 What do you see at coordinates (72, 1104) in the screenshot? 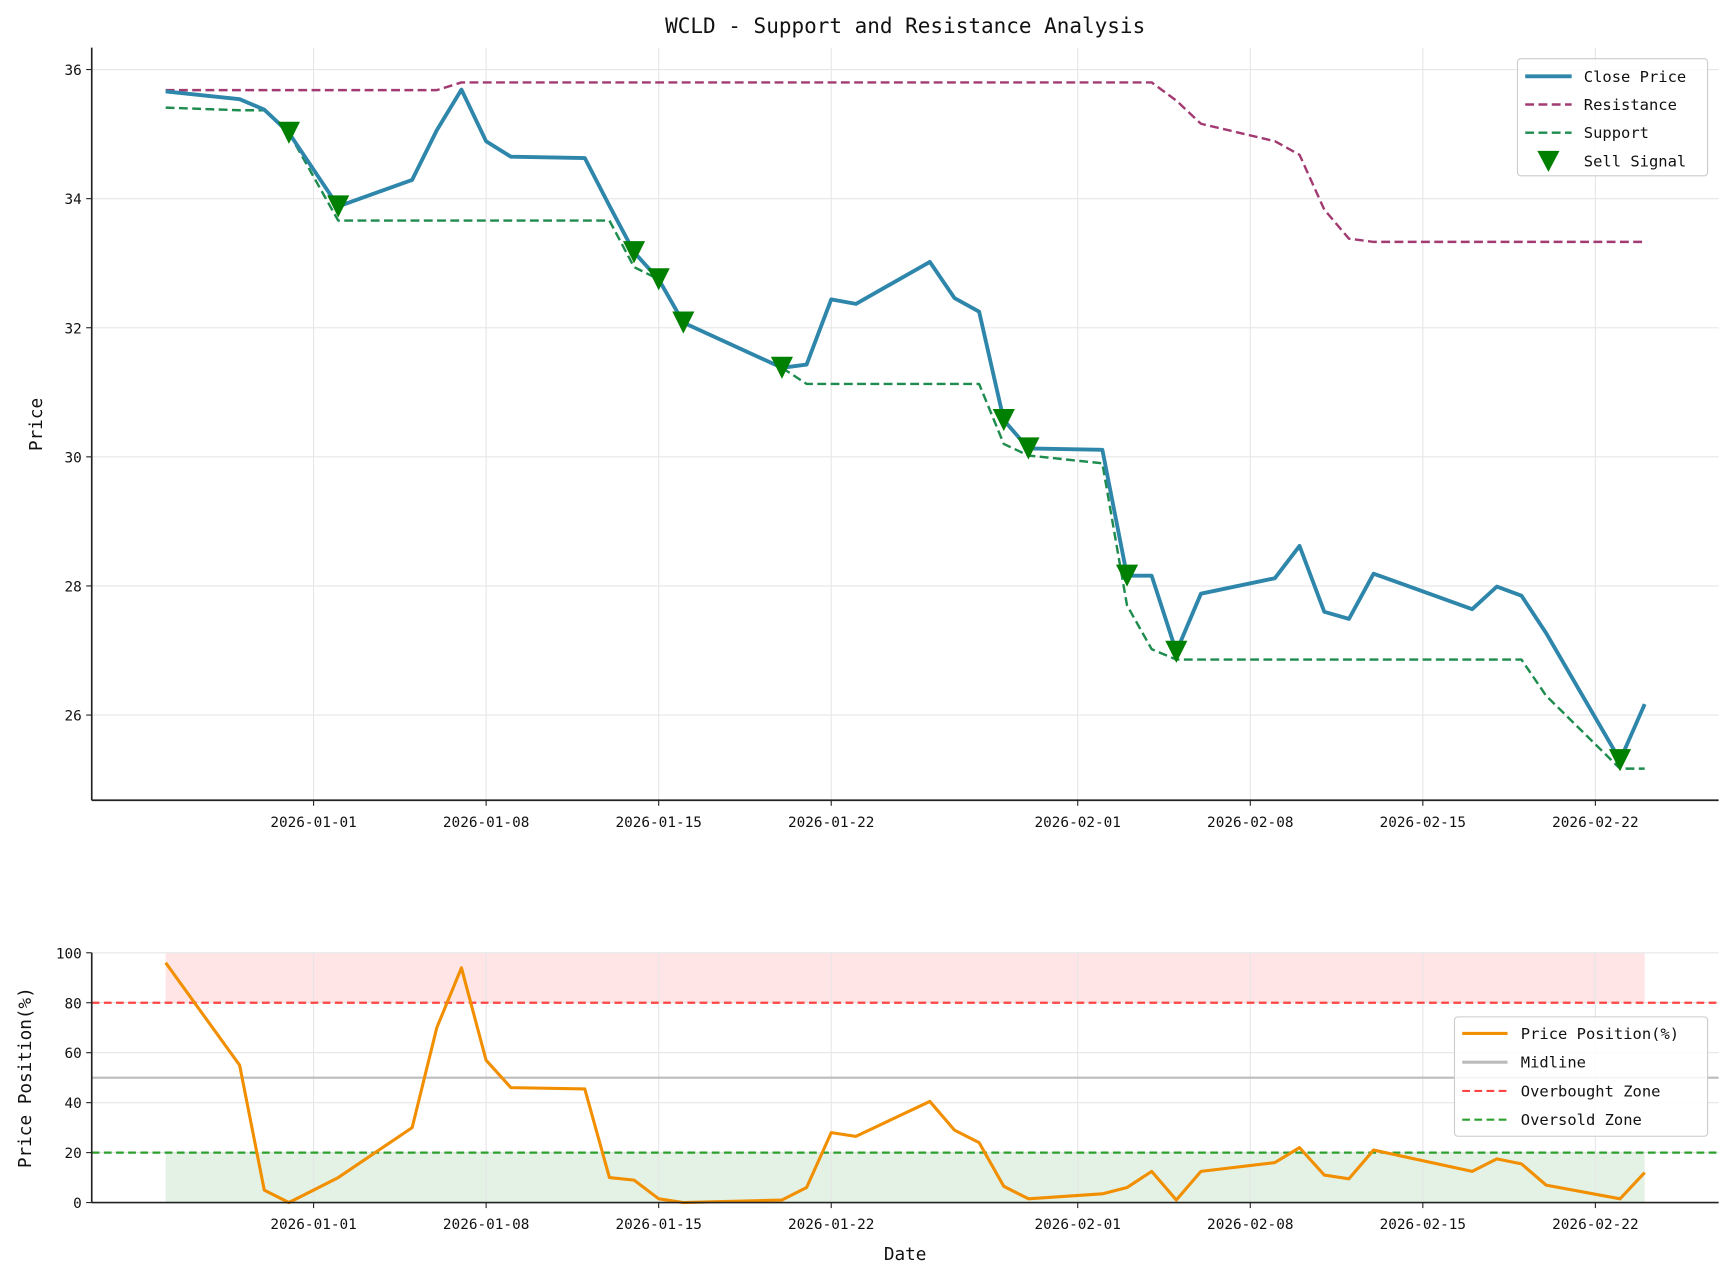
I see `bottom-y-tick-label: 40` at bounding box center [72, 1104].